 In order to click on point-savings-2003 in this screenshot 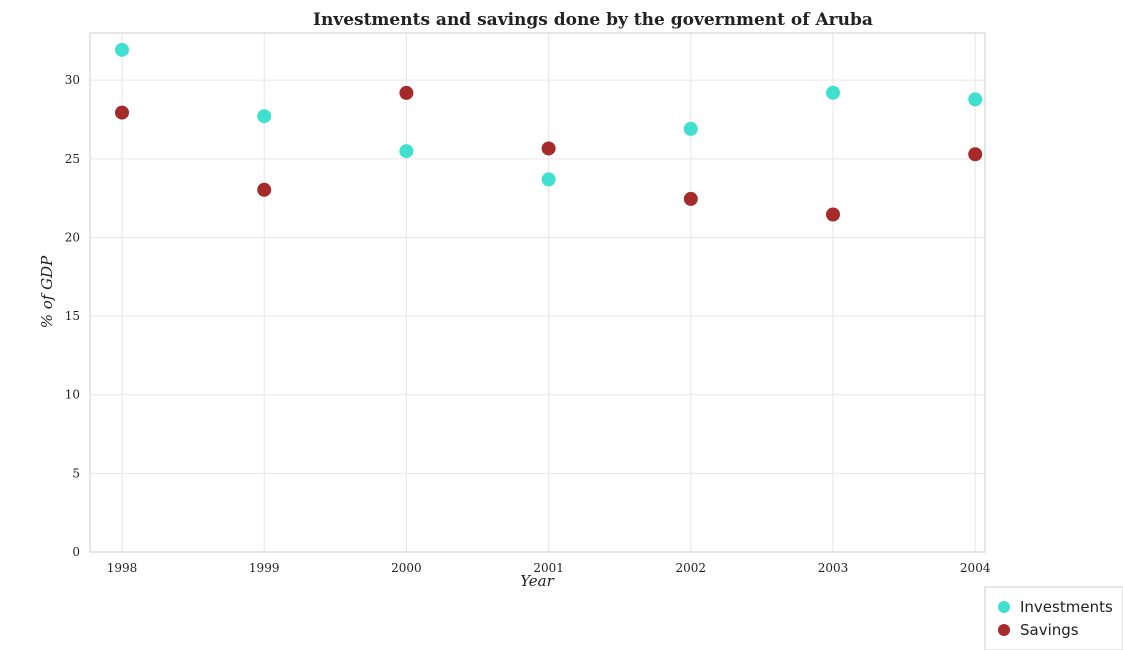, I will do `click(833, 214)`.